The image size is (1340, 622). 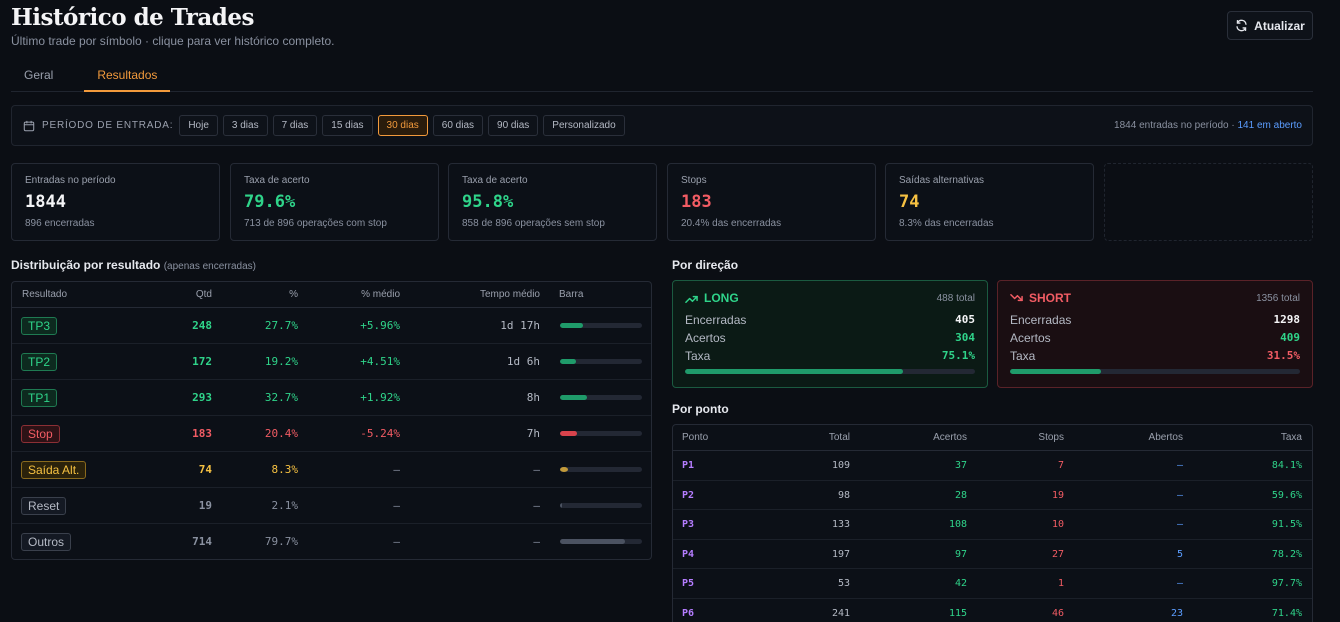 I want to click on table-row: TP1 293 32.7% +1.92% 8h, so click(x=331, y=398).